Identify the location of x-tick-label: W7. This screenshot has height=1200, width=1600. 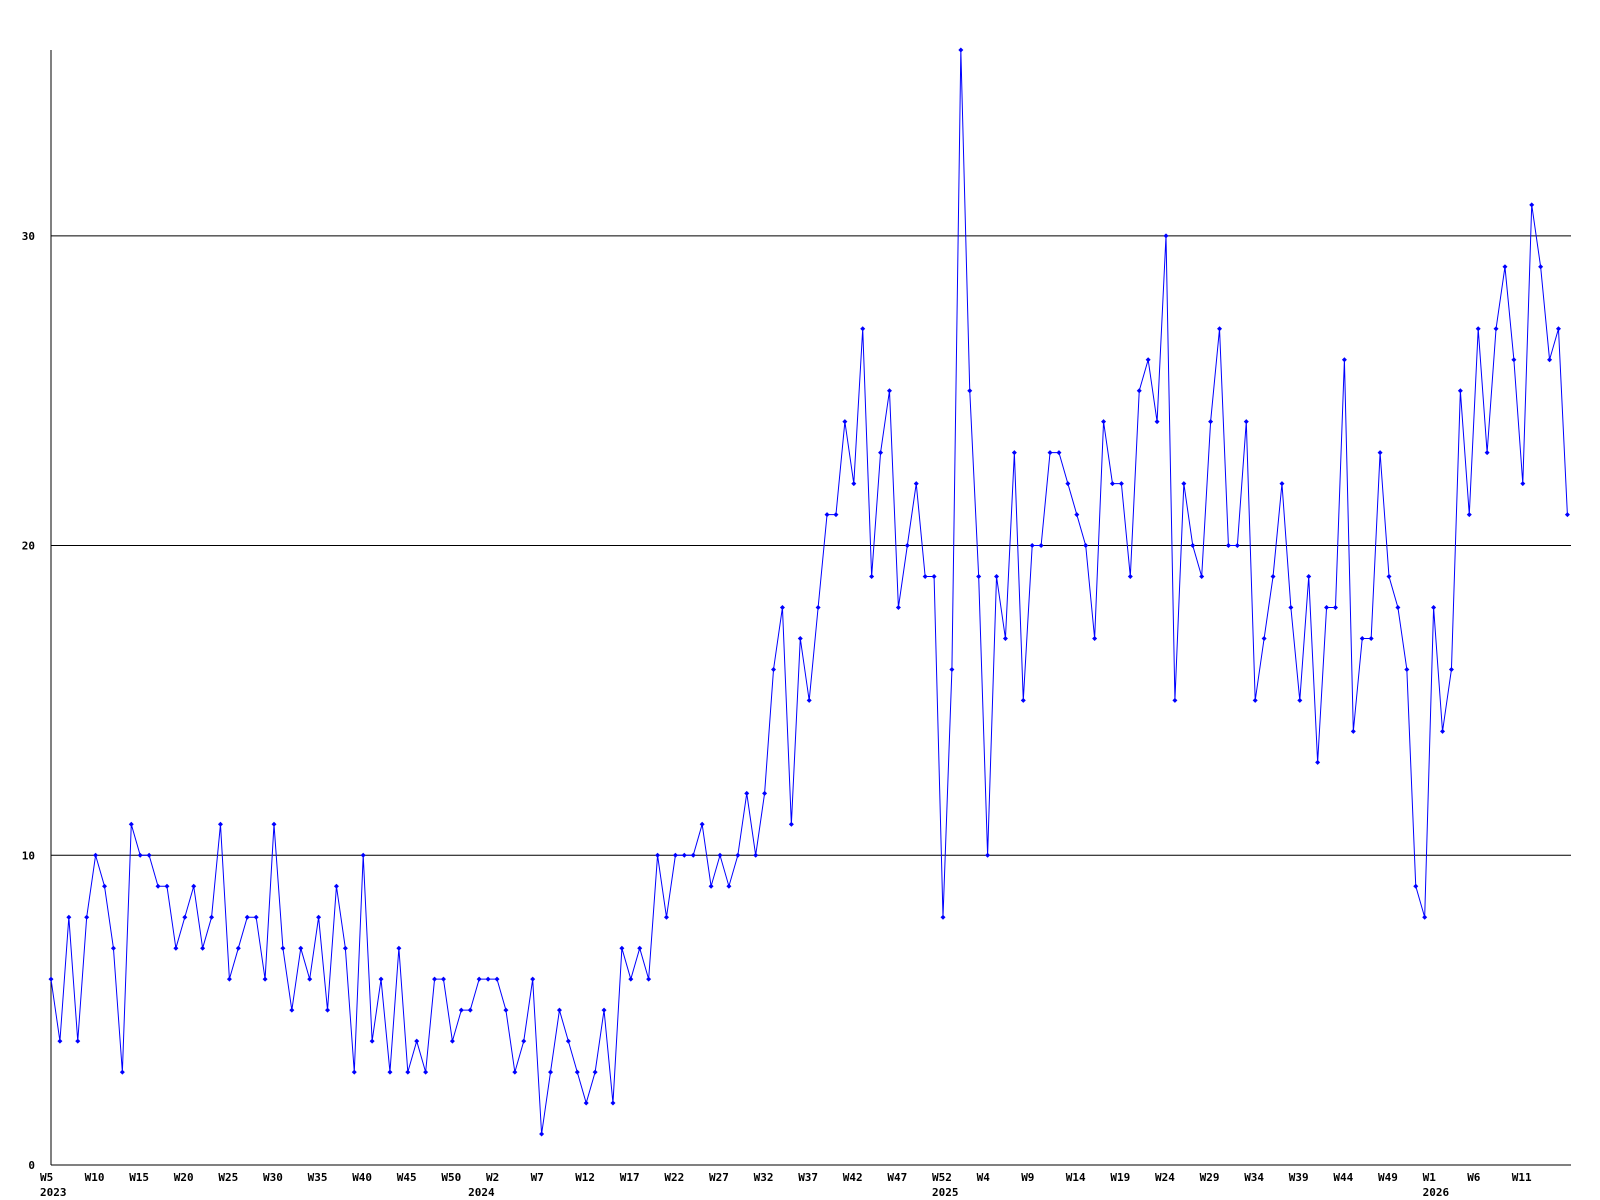
(537, 1177).